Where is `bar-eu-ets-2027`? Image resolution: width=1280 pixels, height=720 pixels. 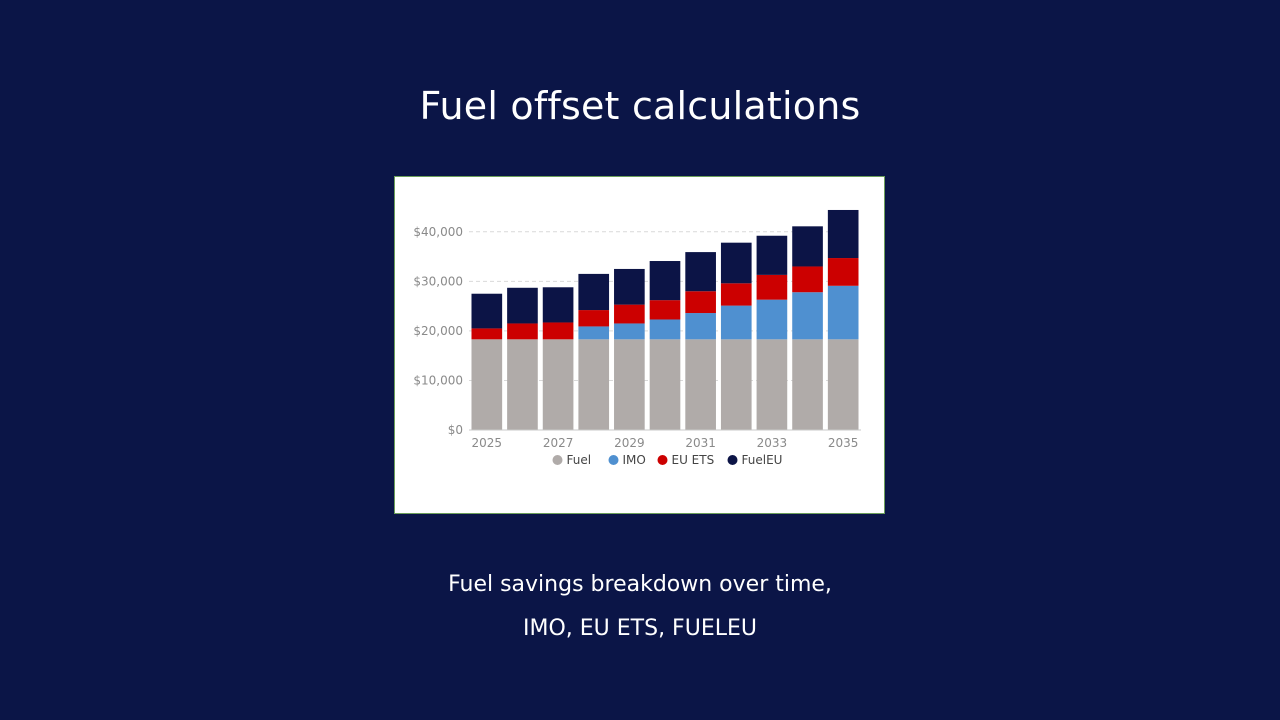 bar-eu-ets-2027 is located at coordinates (558, 331).